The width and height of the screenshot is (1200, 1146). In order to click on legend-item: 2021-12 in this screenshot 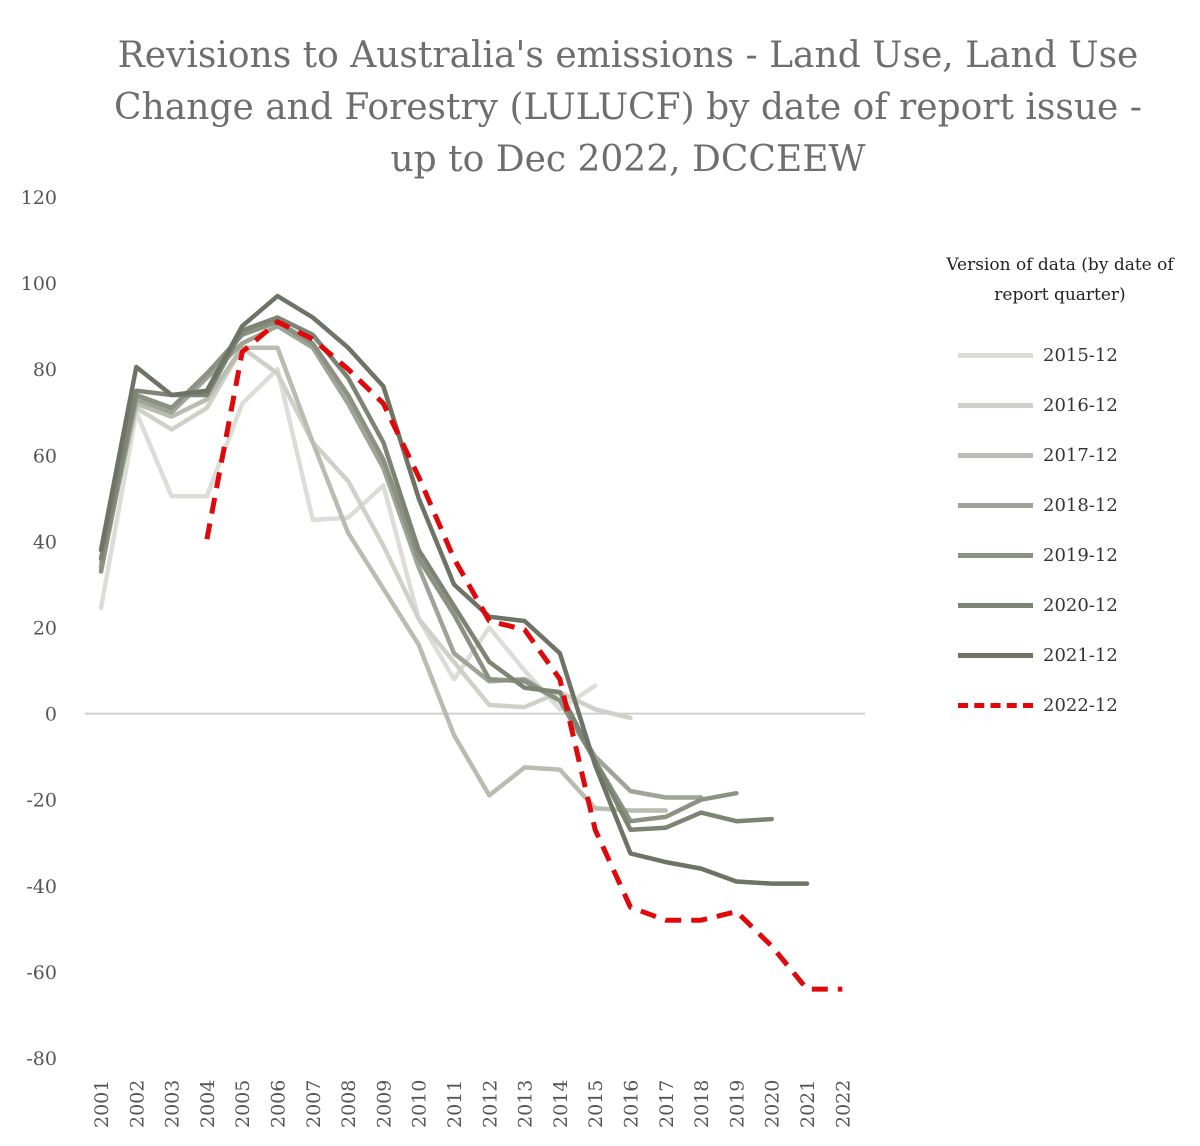, I will do `click(1060, 655)`.